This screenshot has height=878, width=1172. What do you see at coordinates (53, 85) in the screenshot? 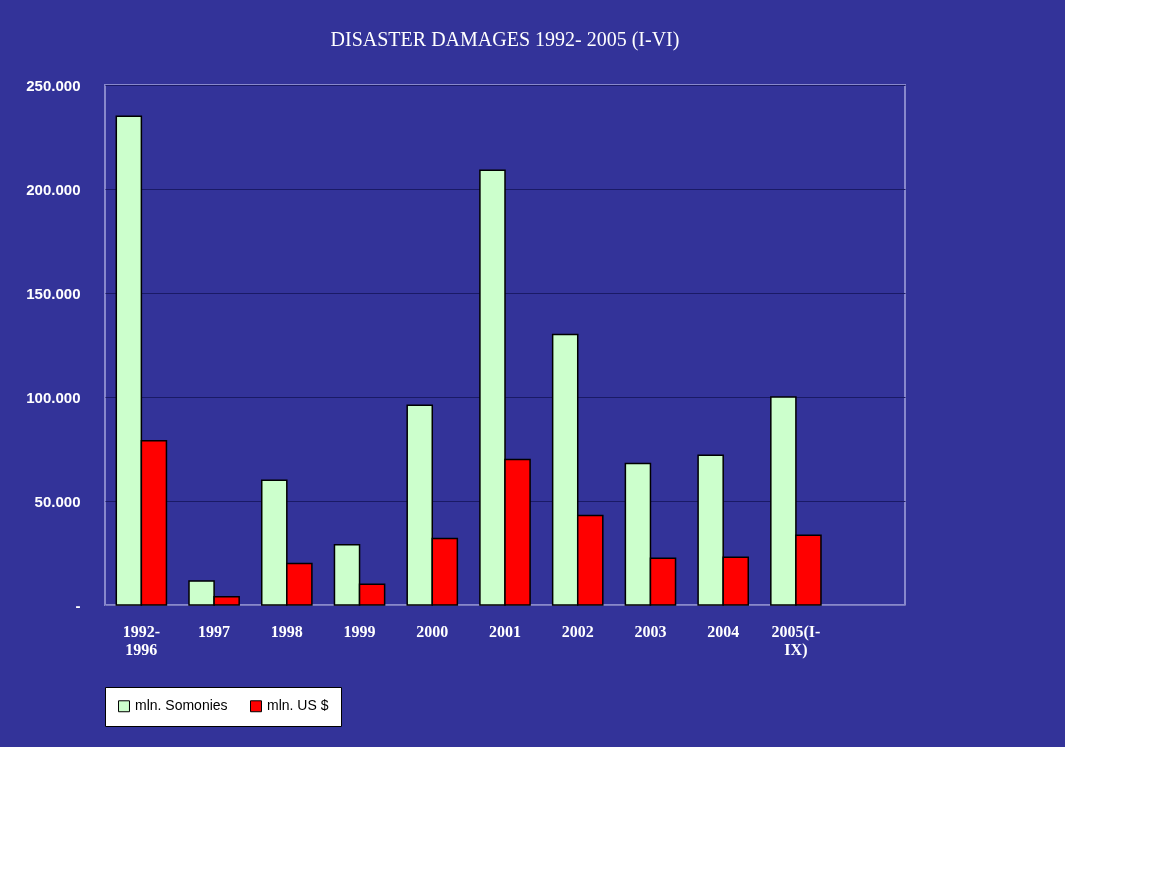
I see `y-tick-label: 250.000` at bounding box center [53, 85].